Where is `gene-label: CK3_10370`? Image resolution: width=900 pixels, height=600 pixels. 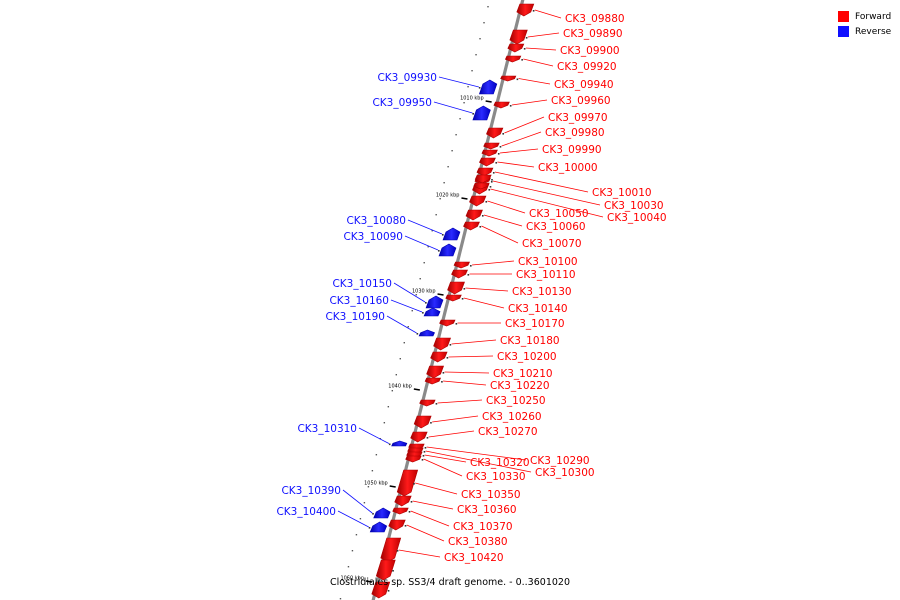 gene-label: CK3_10370 is located at coordinates (483, 527).